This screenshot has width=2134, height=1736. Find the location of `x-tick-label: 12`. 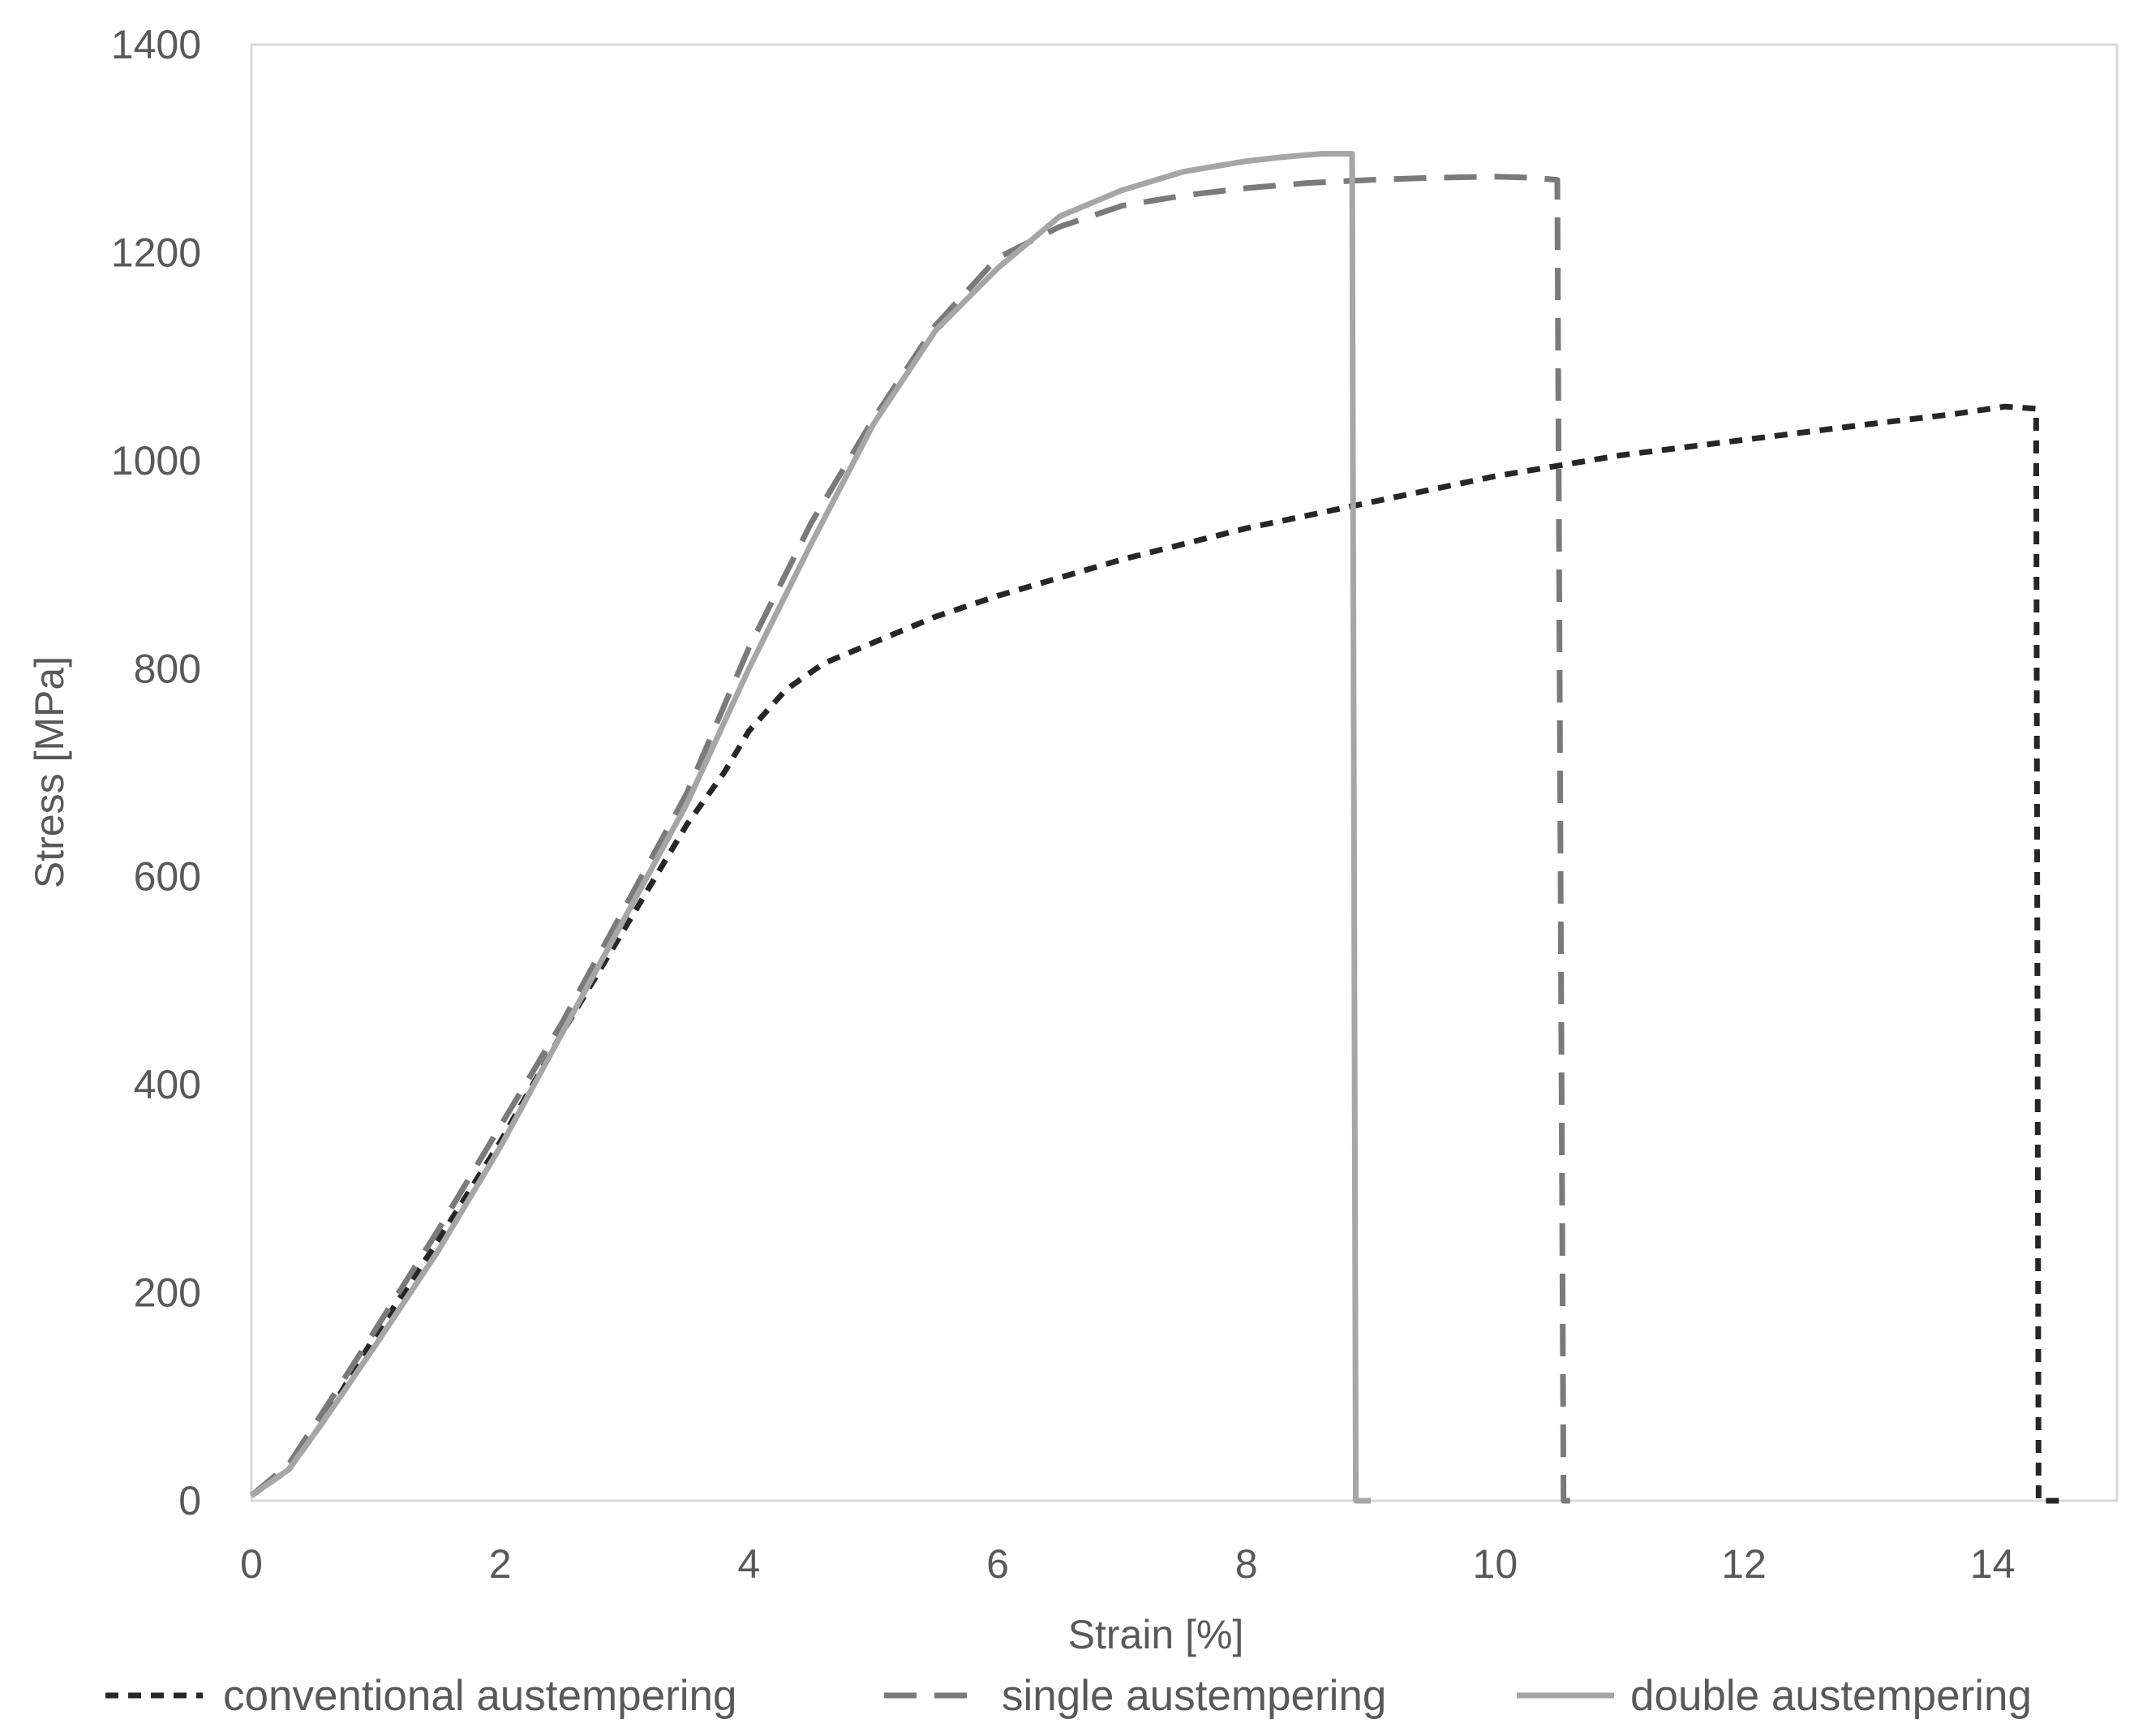

x-tick-label: 12 is located at coordinates (1744, 1564).